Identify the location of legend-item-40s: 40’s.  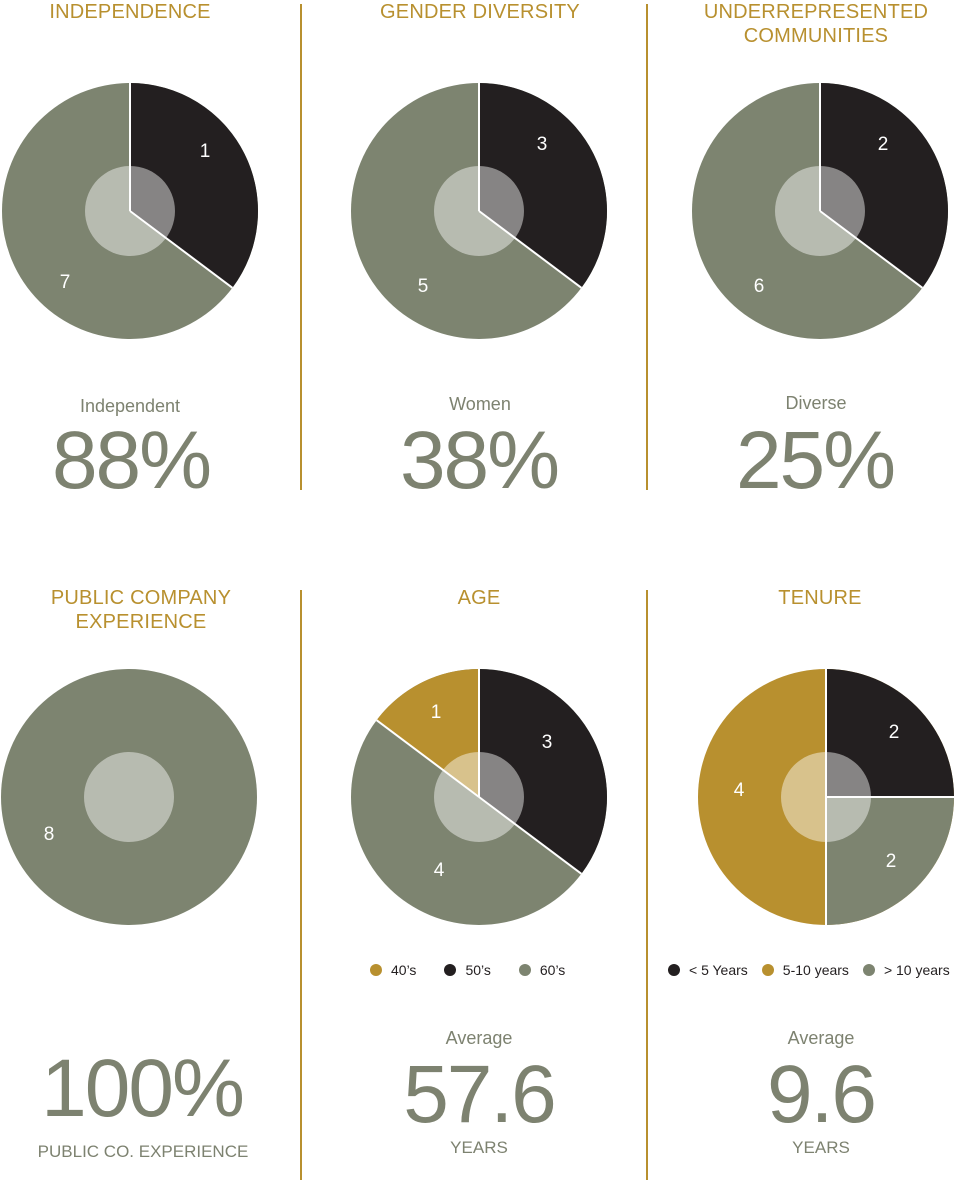
(399, 970).